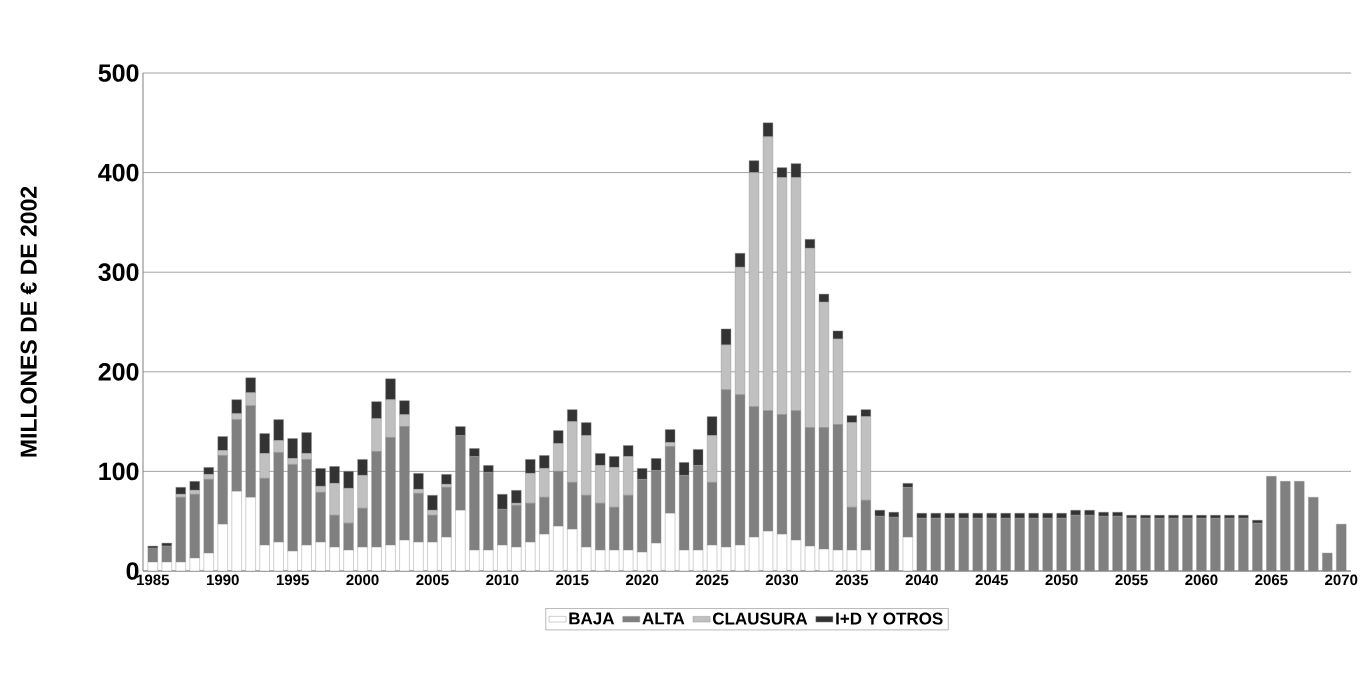 Image resolution: width=1361 pixels, height=675 pixels. I want to click on x-tick-label: 2000, so click(362, 580).